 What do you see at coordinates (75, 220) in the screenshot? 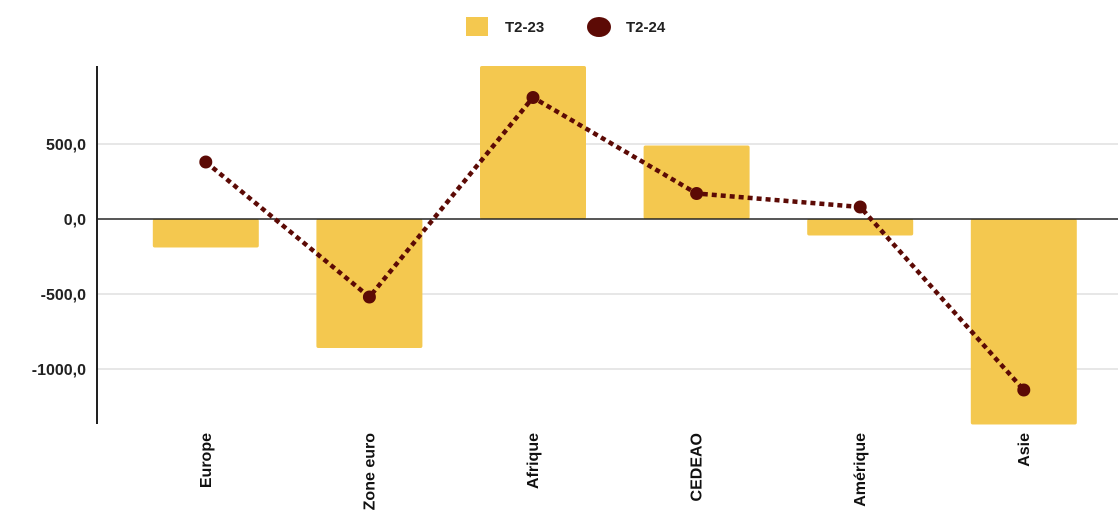
I see `y-tick-label: 0,0` at bounding box center [75, 220].